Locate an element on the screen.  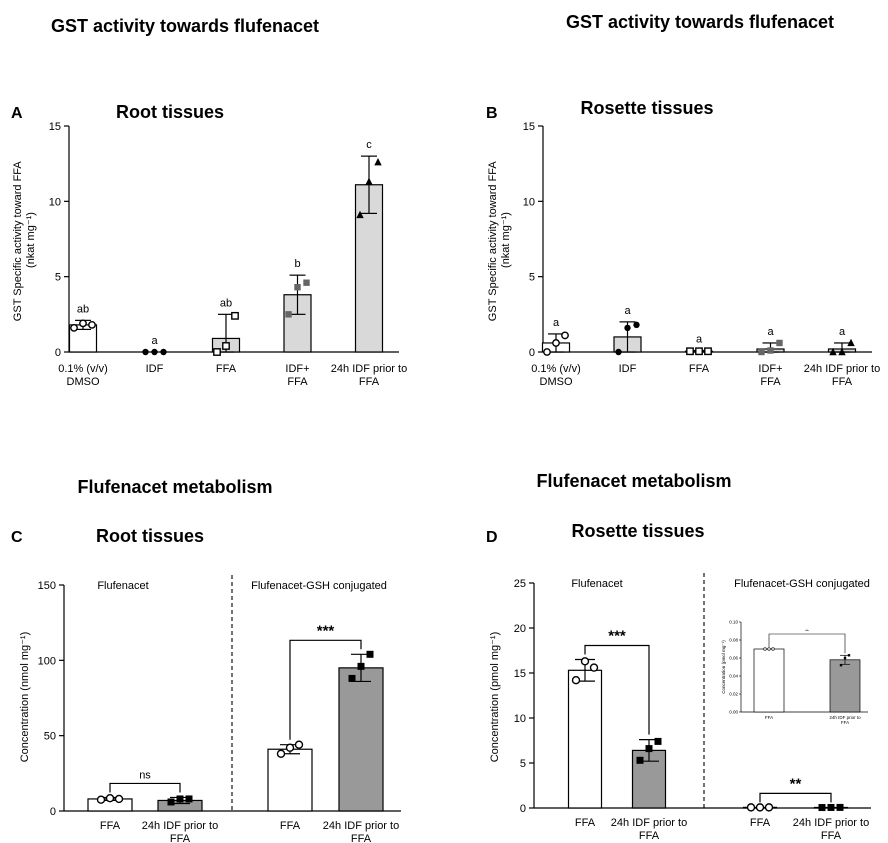
panel-d-ytick-label-3: 15 is located at coordinates (520, 674).